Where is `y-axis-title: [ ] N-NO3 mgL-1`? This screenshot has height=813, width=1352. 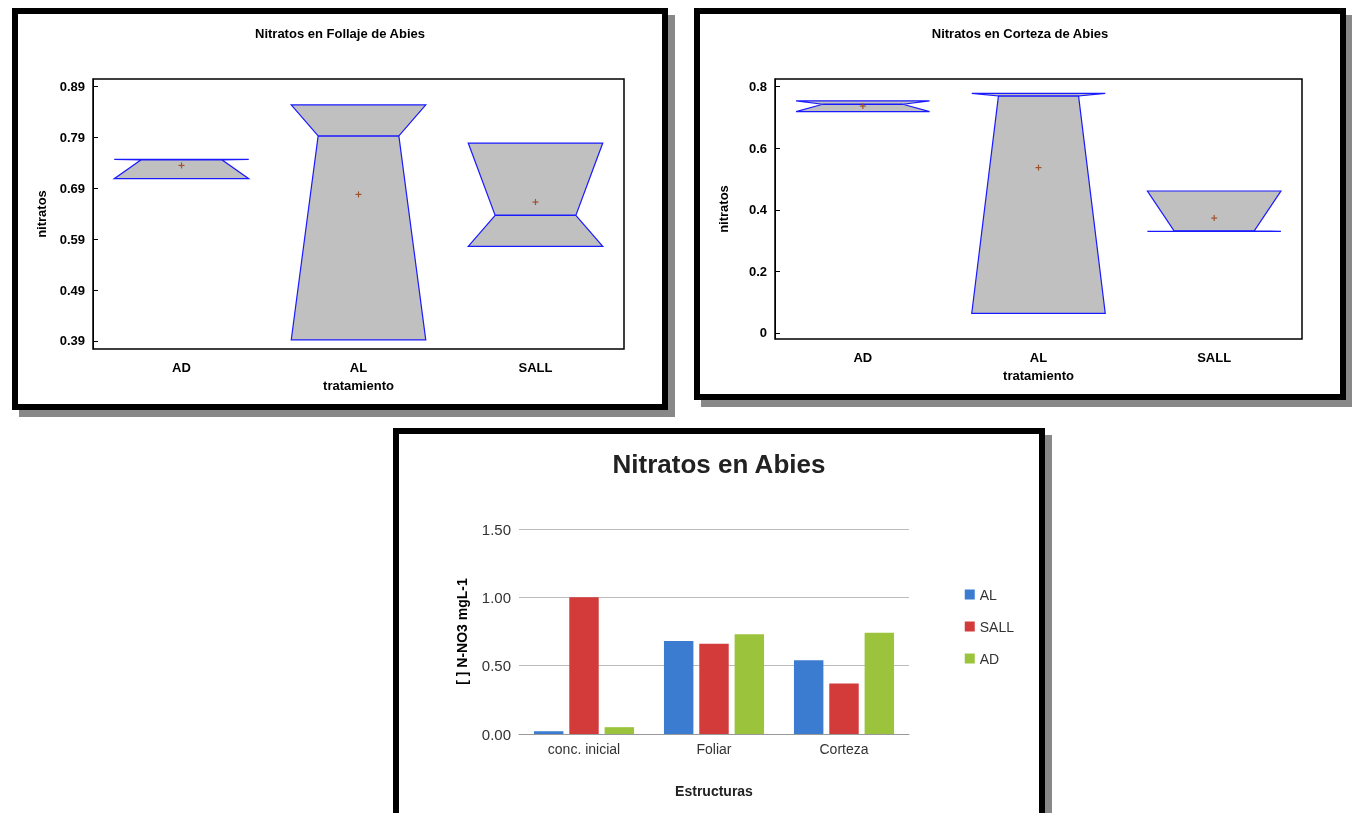 y-axis-title: [ ] N-NO3 mgL-1 is located at coordinates (462, 631).